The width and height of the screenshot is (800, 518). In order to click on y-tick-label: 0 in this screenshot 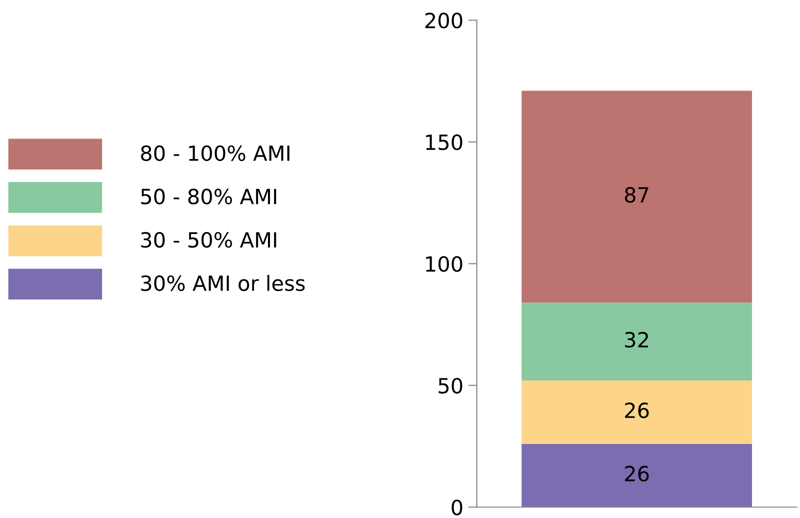, I will do `click(457, 508)`.